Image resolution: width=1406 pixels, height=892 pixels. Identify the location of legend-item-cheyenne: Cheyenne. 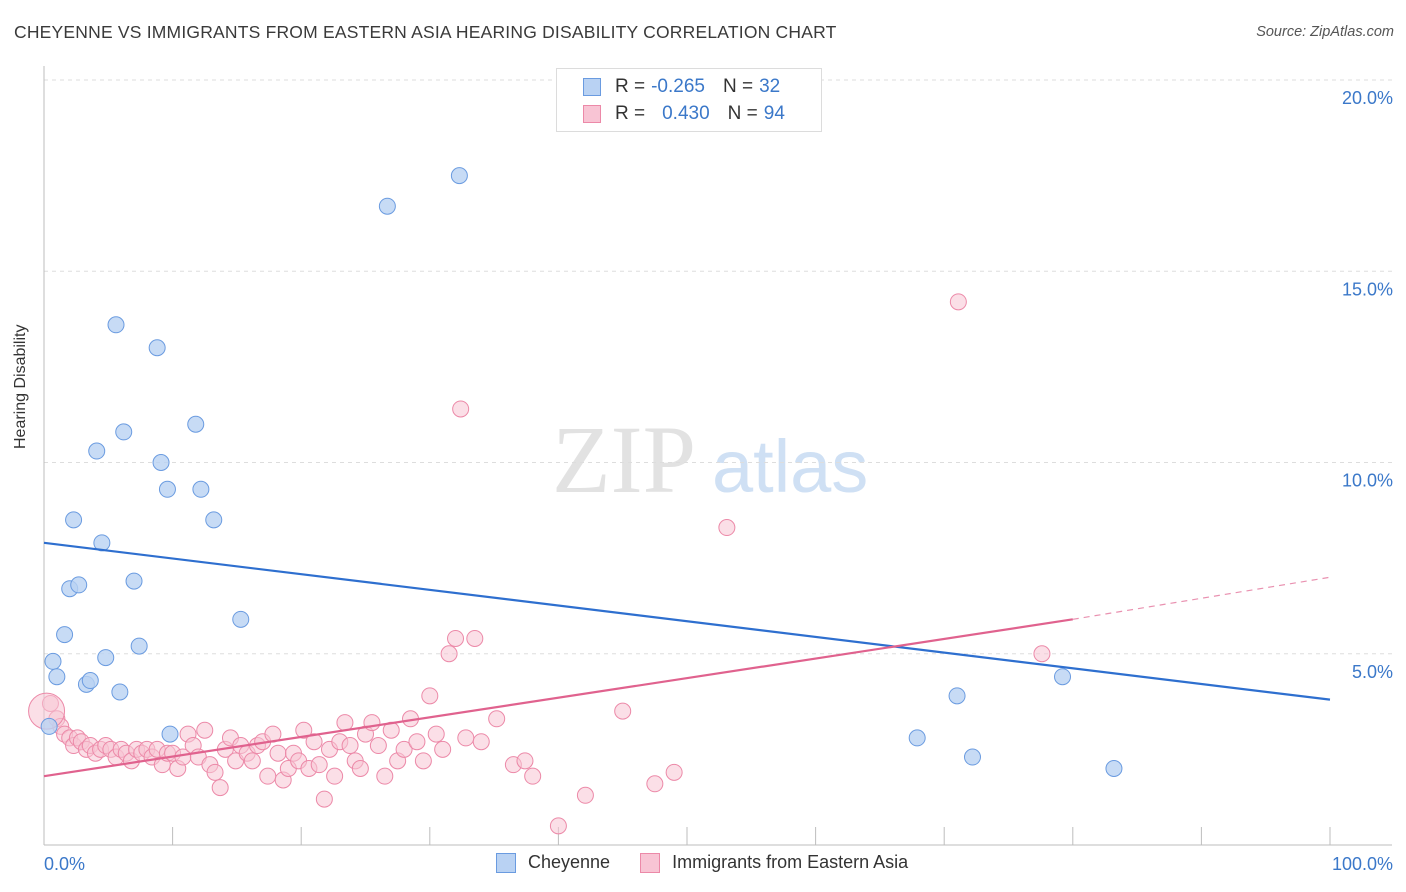
(553, 862).